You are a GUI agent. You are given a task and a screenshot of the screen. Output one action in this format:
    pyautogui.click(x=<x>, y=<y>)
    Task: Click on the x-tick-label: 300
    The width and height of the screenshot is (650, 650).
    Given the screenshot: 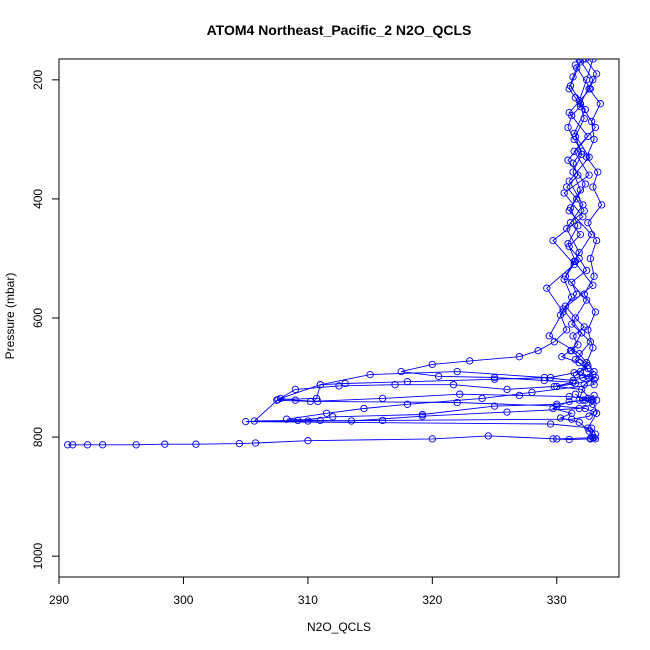 What is the action you would take?
    pyautogui.click(x=183, y=600)
    